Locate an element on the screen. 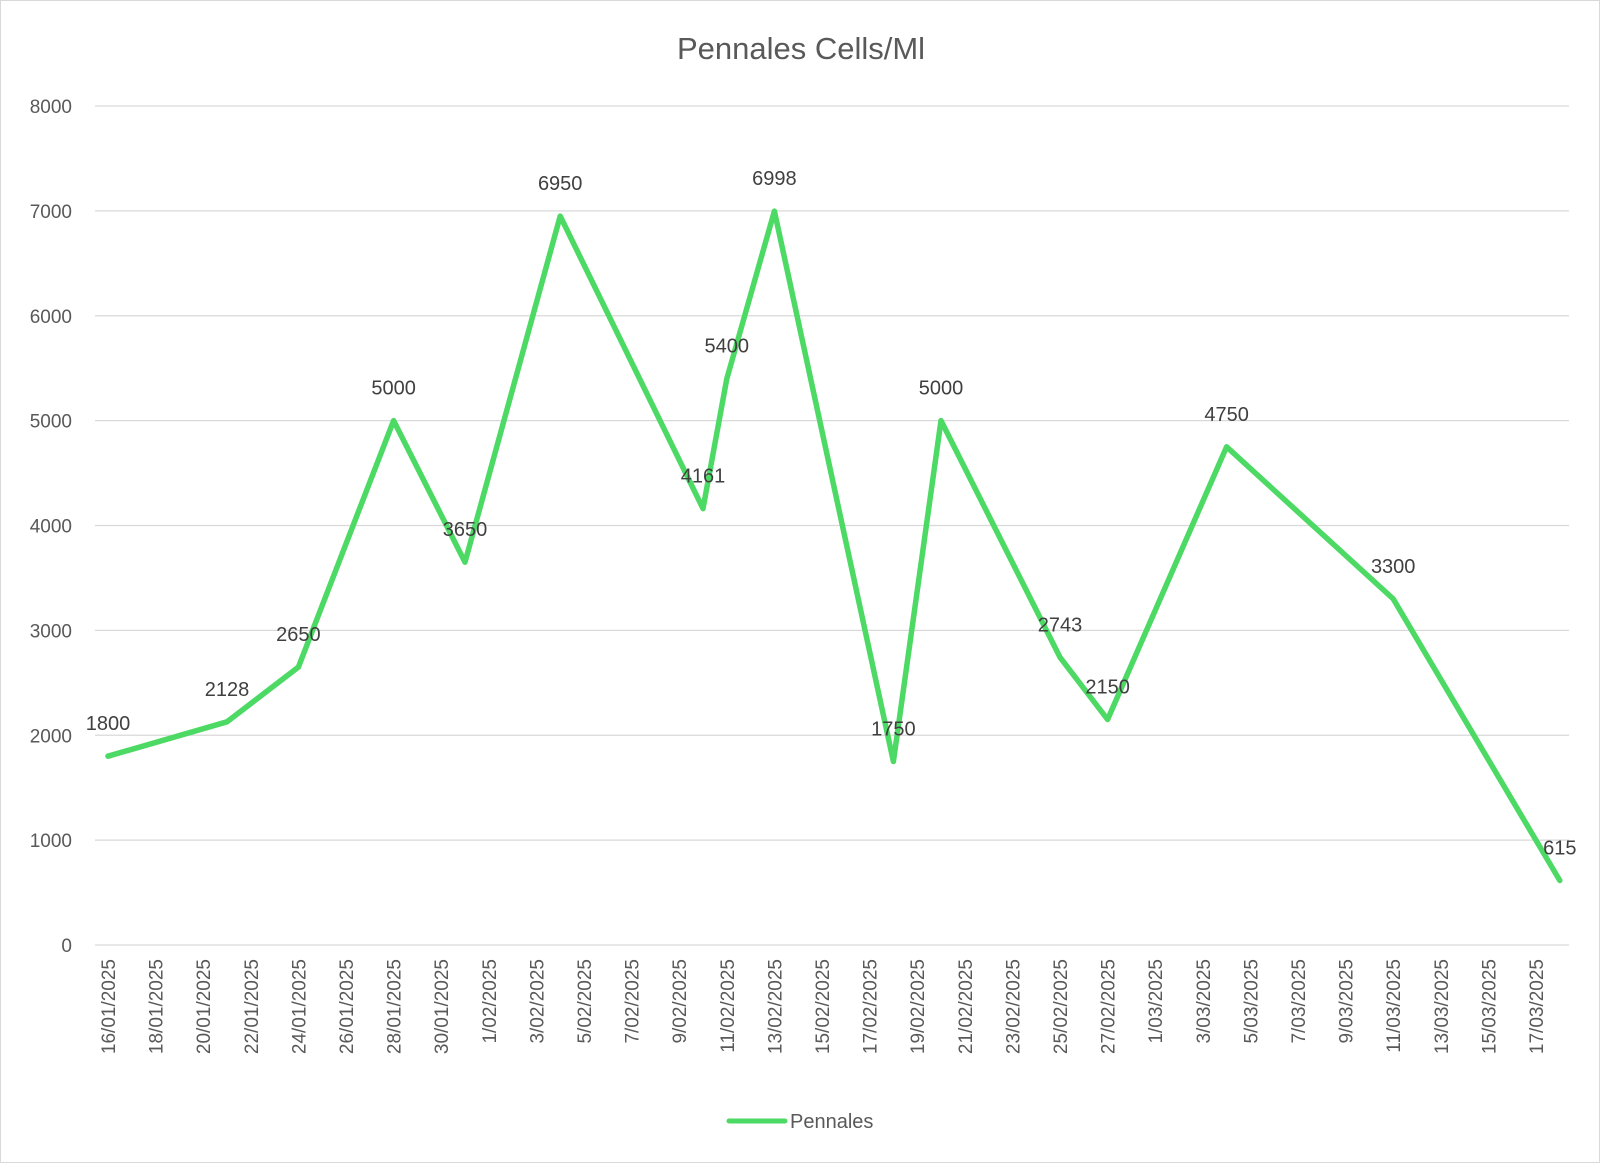  x-tick-label: 15/03/2025 is located at coordinates (1489, 1006).